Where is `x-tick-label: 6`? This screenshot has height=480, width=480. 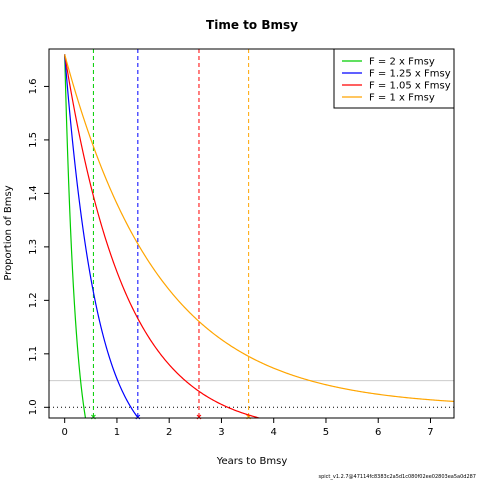
x-tick-label: 6 is located at coordinates (378, 432).